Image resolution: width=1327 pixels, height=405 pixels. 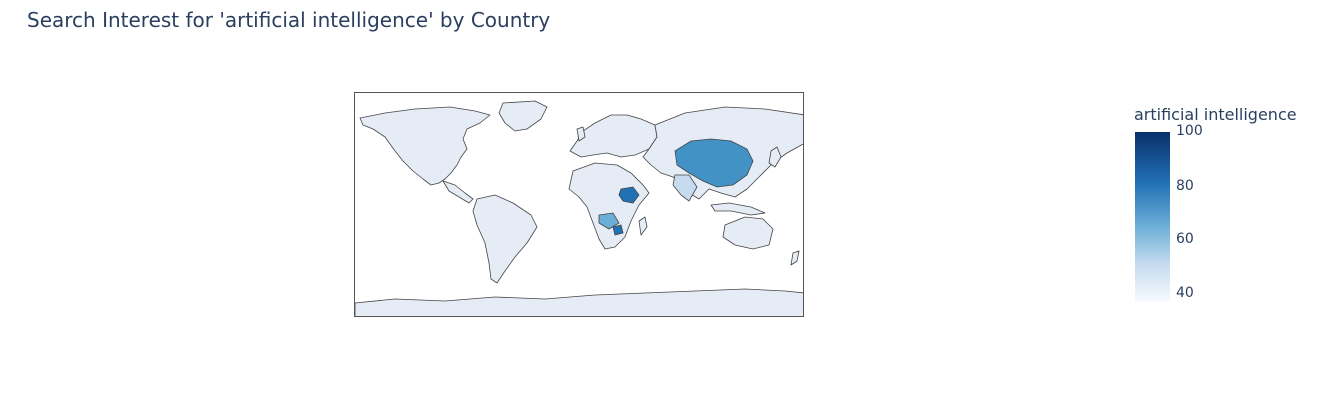 I want to click on north-america, so click(x=425, y=146).